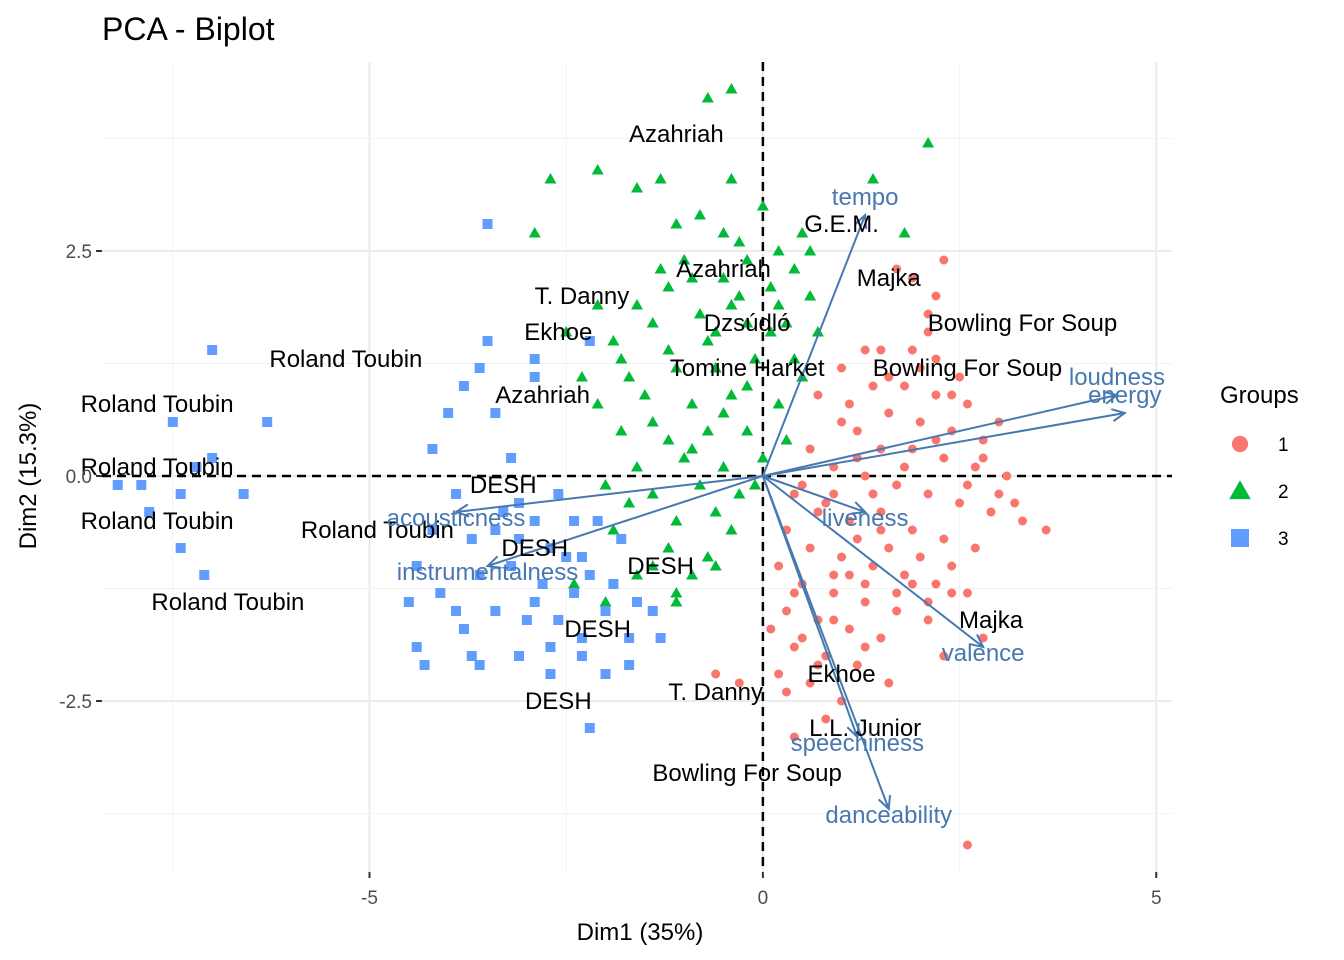  Describe the element at coordinates (861, 221) in the screenshot. I see `arrowhead-tempo` at that location.